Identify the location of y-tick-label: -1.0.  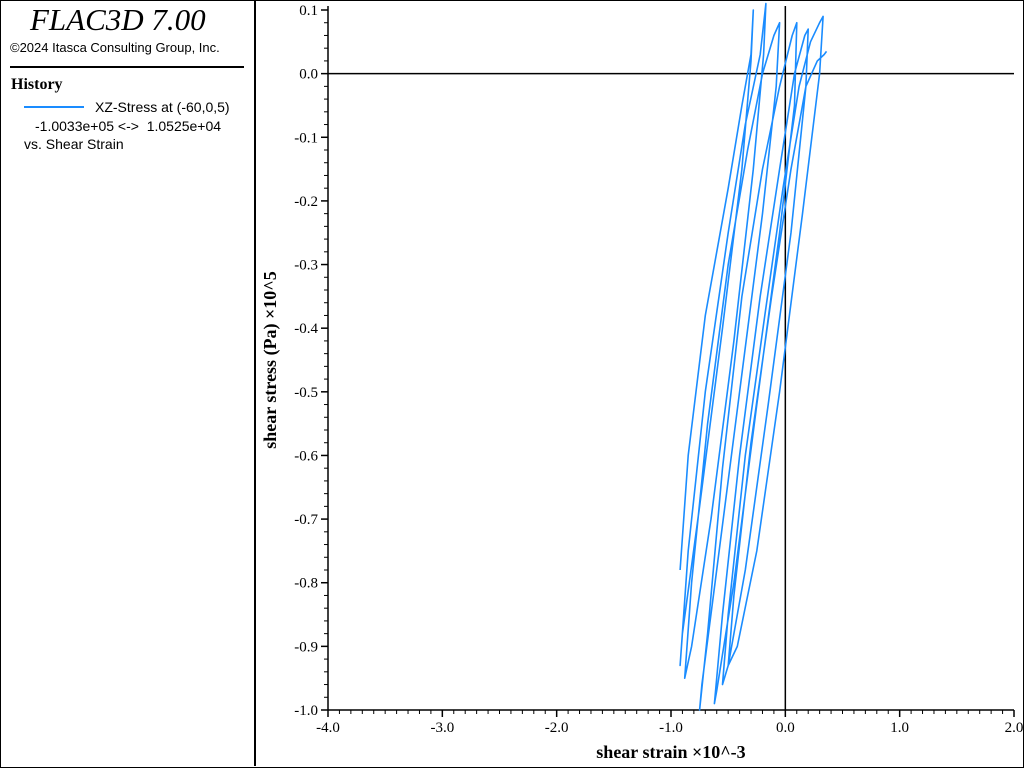
(306, 711).